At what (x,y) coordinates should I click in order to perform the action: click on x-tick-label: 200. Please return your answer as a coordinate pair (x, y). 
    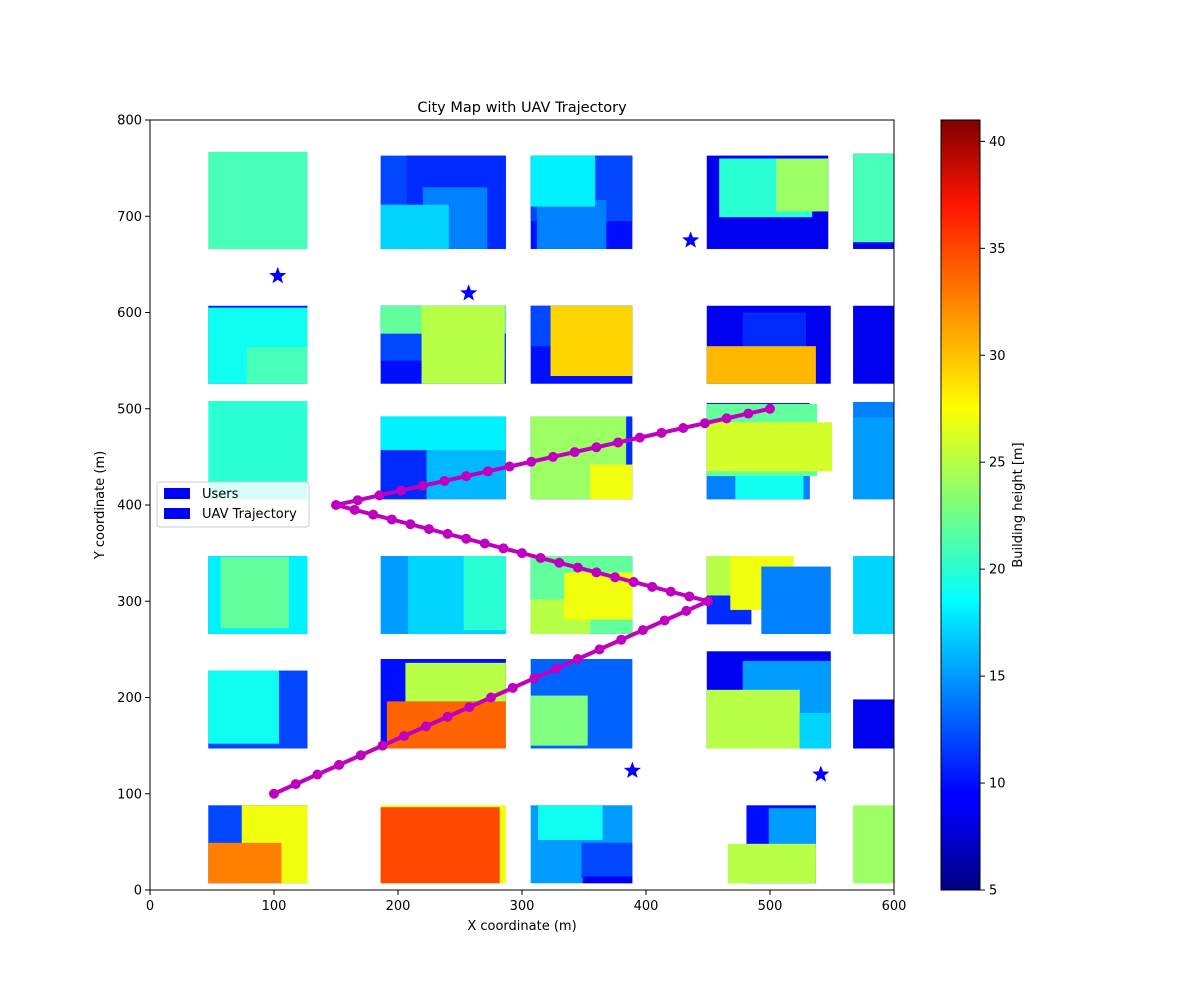
    Looking at the image, I should click on (398, 906).